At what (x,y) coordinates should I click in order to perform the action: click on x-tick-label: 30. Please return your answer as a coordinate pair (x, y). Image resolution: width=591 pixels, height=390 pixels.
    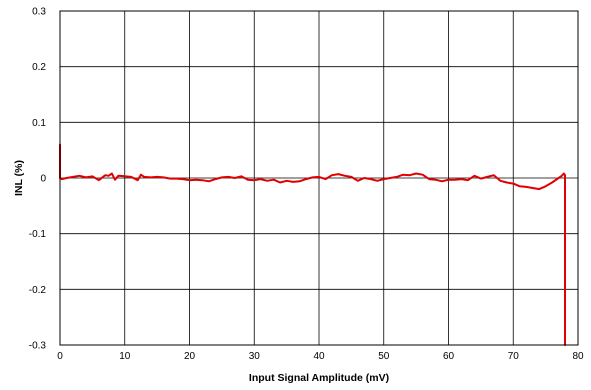
    Looking at the image, I should click on (255, 356).